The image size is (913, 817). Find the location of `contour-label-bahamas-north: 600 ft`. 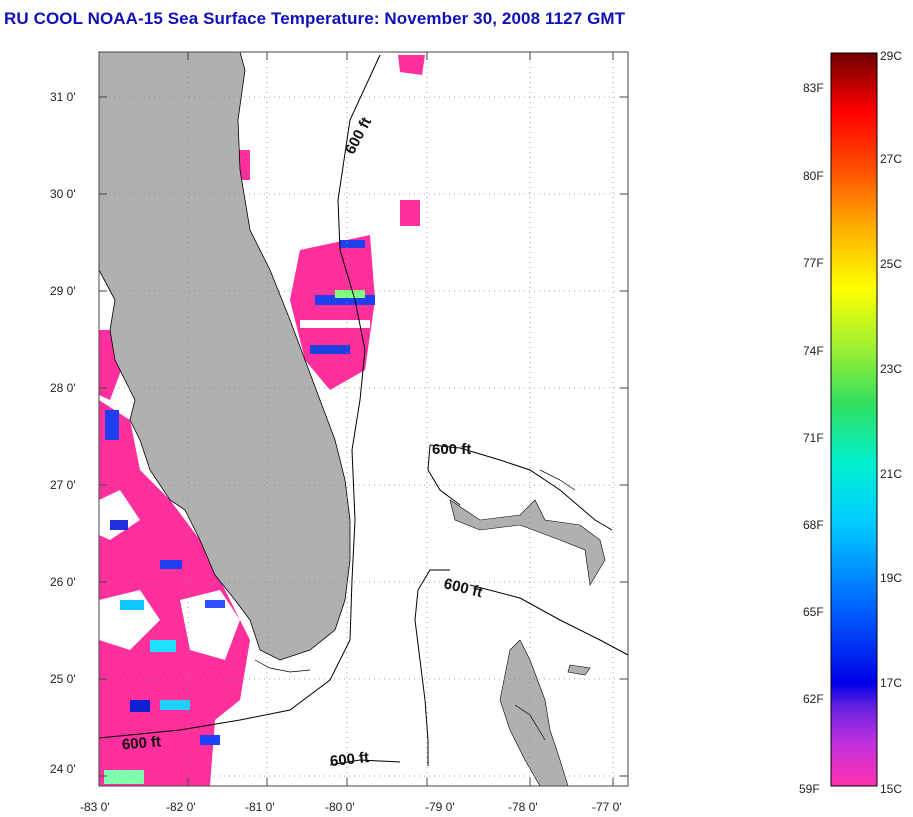

contour-label-bahamas-north: 600 ft is located at coordinates (451, 449).